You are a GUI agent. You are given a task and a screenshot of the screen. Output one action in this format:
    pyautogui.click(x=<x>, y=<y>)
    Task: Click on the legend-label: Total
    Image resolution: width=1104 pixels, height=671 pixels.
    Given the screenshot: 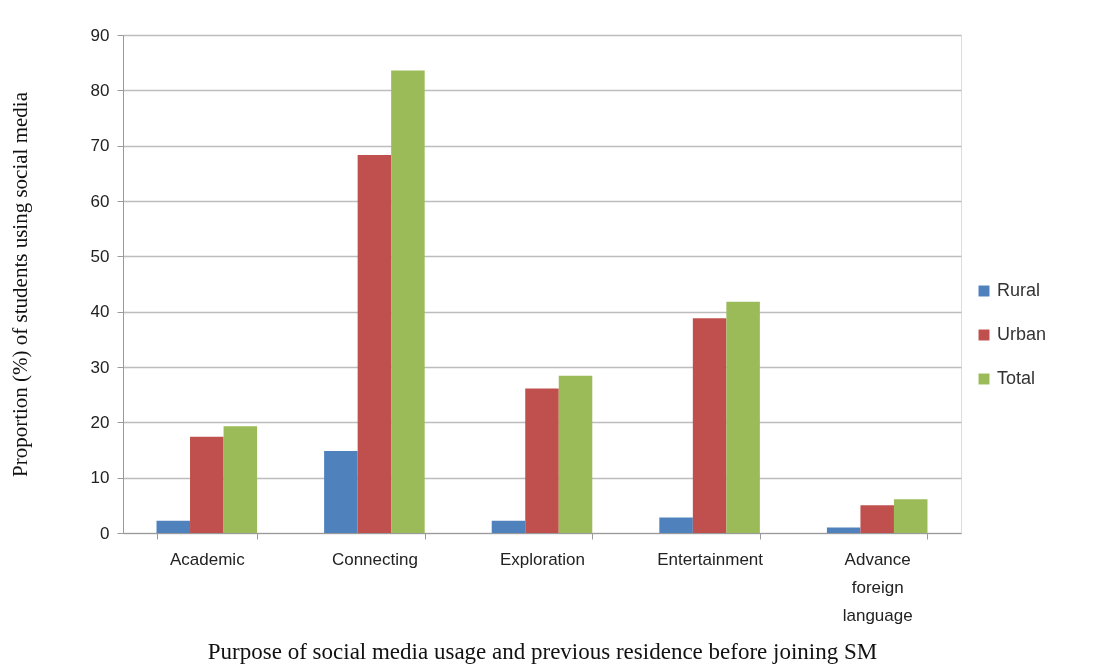 What is the action you would take?
    pyautogui.click(x=1016, y=378)
    